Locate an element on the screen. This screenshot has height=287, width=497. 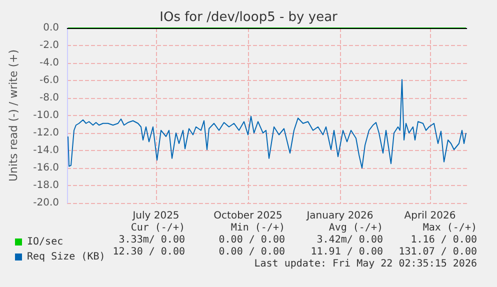
y-tick-label: -18.0 is located at coordinates (46, 185).